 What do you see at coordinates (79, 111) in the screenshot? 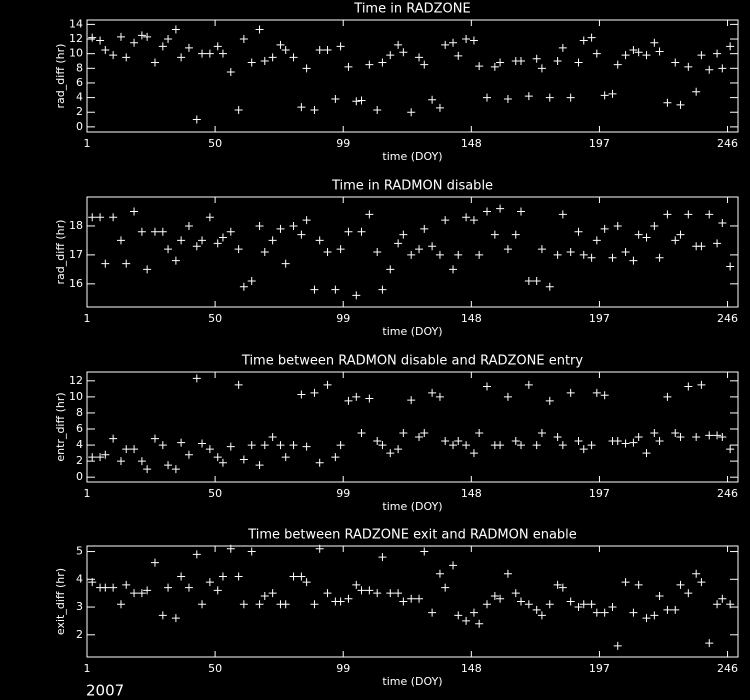
I see `y-tick-label: 2` at bounding box center [79, 111].